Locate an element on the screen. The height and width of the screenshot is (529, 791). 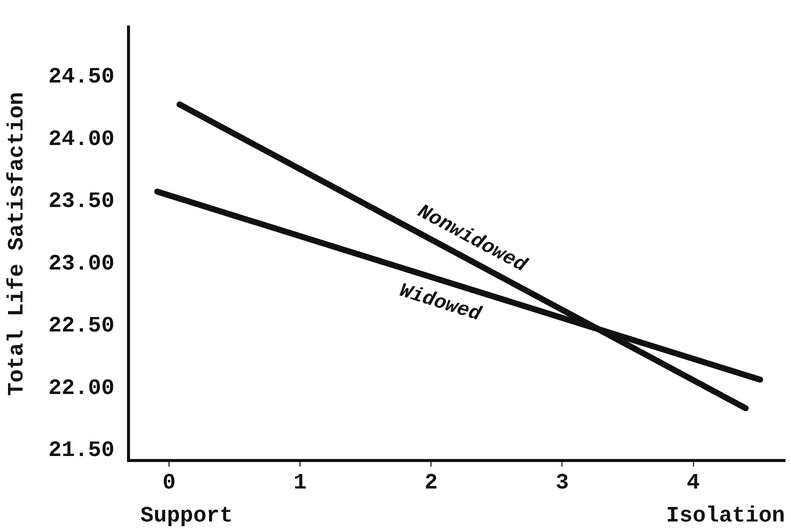
y-tick-label: 24.50 is located at coordinates (81, 77).